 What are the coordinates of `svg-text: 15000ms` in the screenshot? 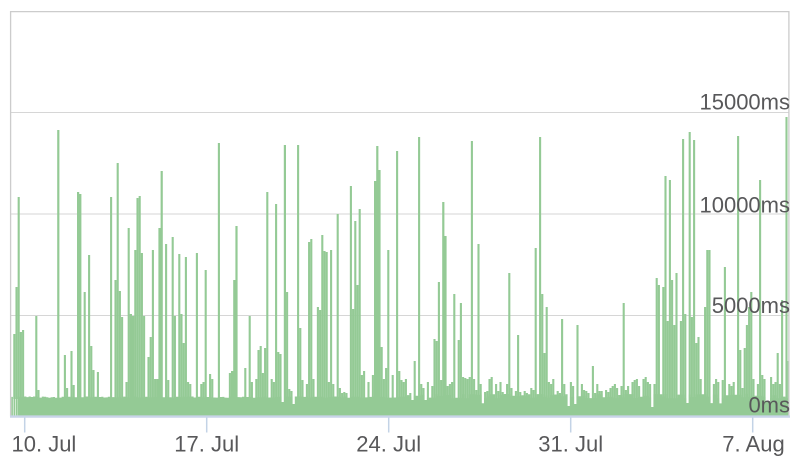 It's located at (744, 102).